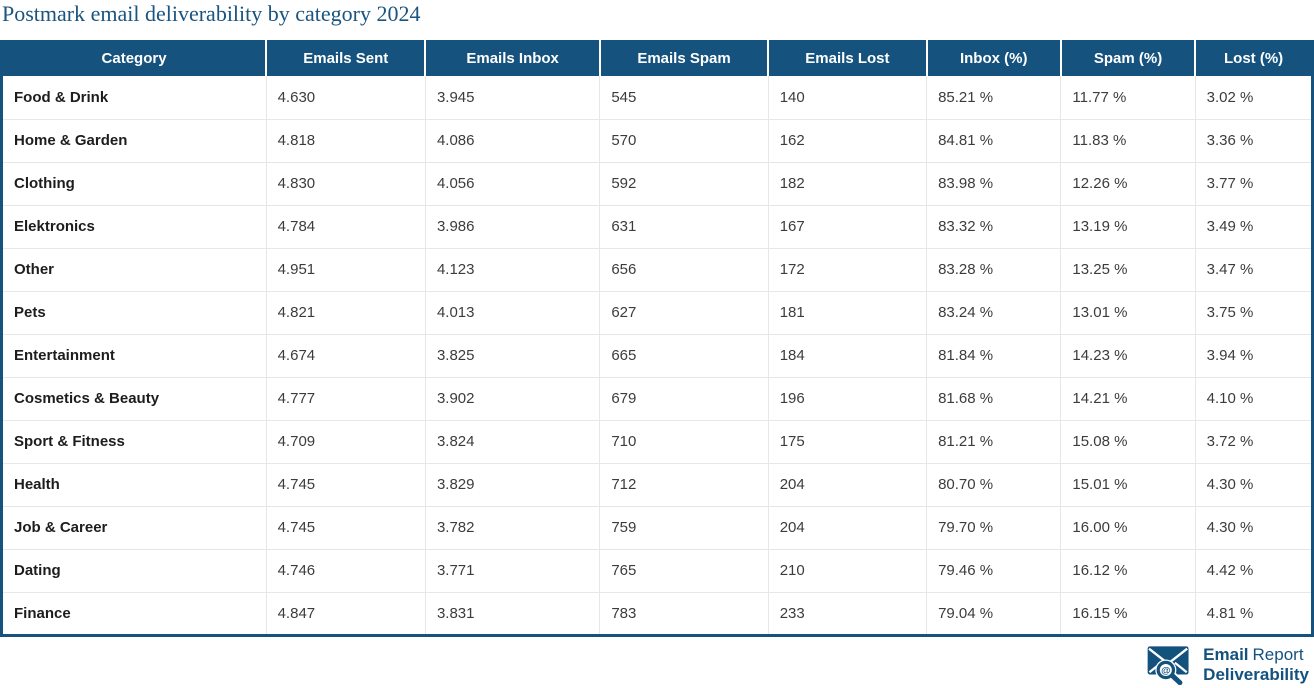 The width and height of the screenshot is (1314, 688). I want to click on value-cell: 15.01 %, so click(1128, 484).